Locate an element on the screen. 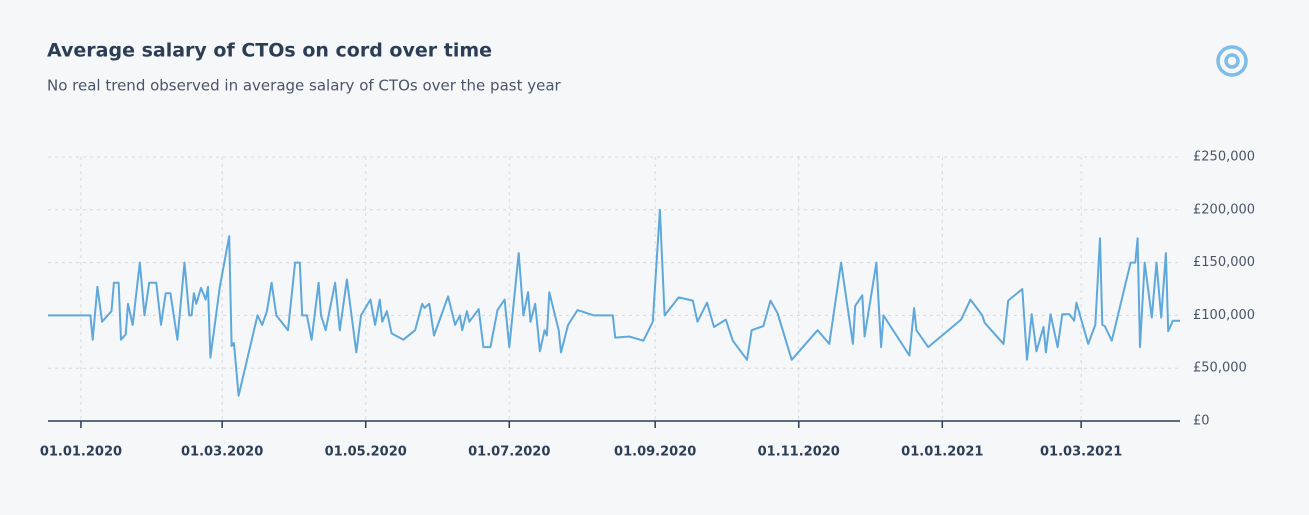 Image resolution: width=1309 pixels, height=515 pixels. x-tick-label: 01.01.2020 is located at coordinates (81, 452).